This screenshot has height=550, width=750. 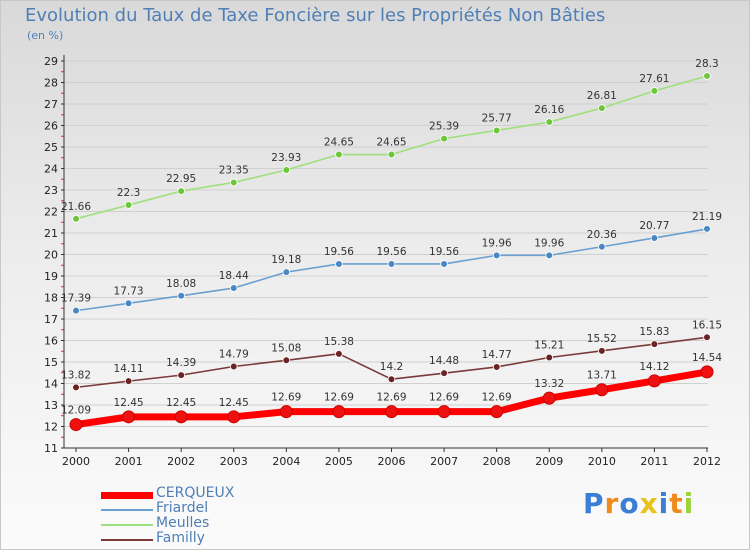 What do you see at coordinates (497, 355) in the screenshot?
I see `data-label: 14.77` at bounding box center [497, 355].